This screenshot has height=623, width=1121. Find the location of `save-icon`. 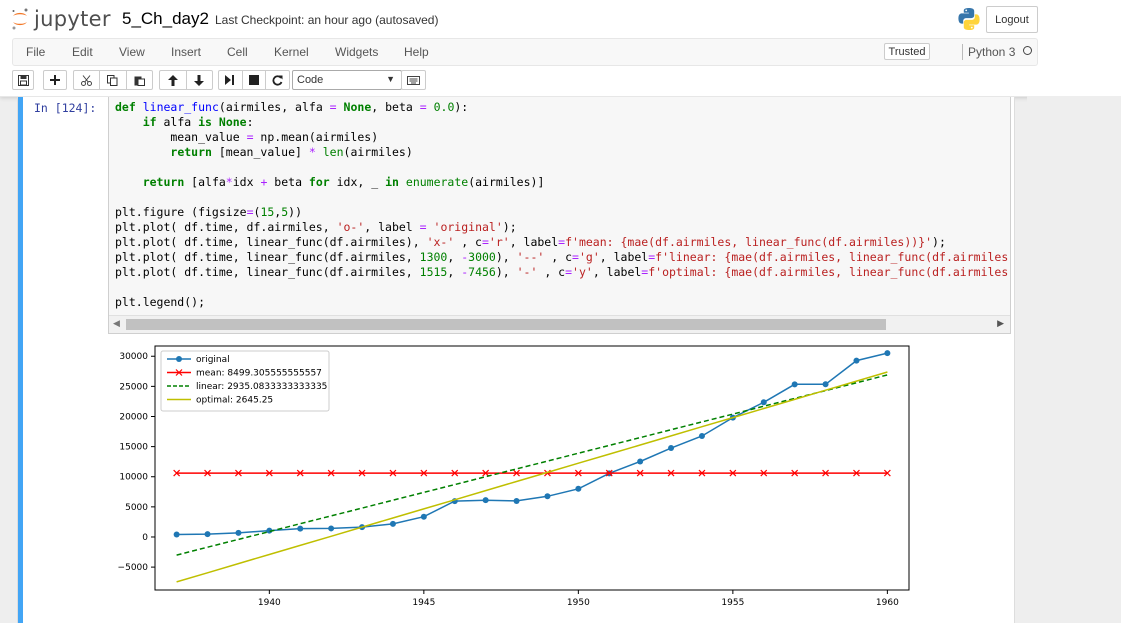

save-icon is located at coordinates (23, 80).